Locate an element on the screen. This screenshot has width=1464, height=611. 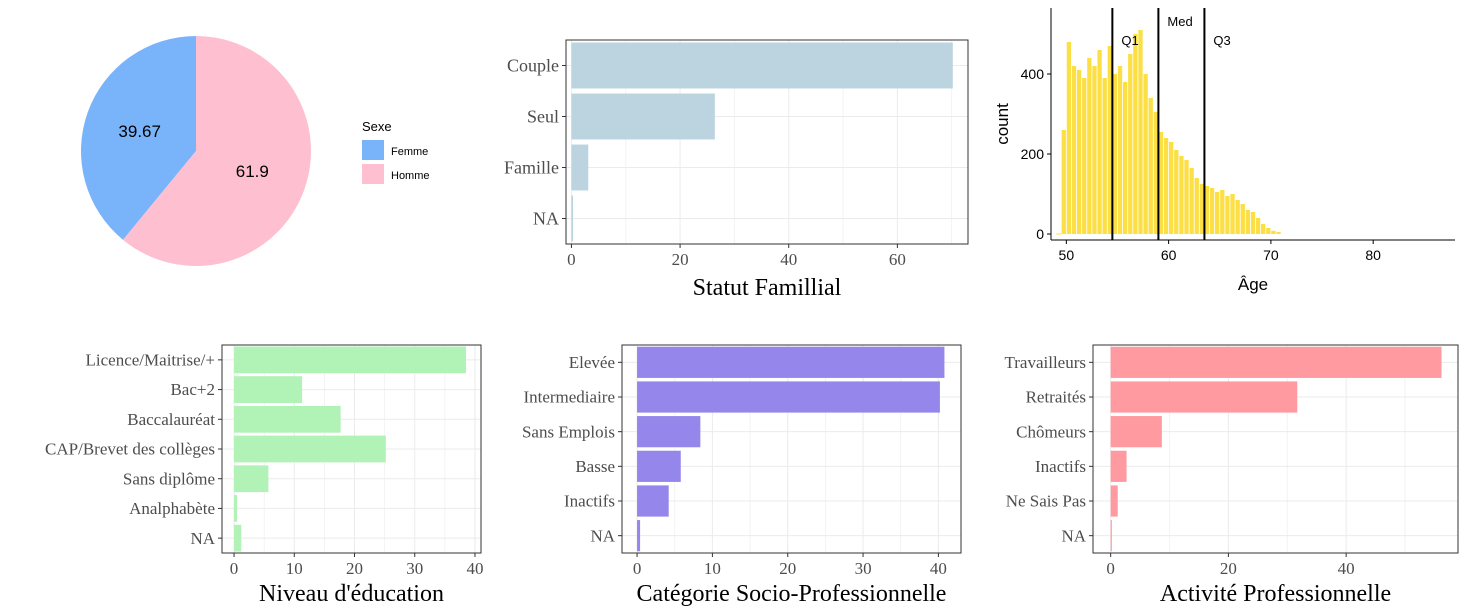
quartile-label: Q3 is located at coordinates (1221, 40).